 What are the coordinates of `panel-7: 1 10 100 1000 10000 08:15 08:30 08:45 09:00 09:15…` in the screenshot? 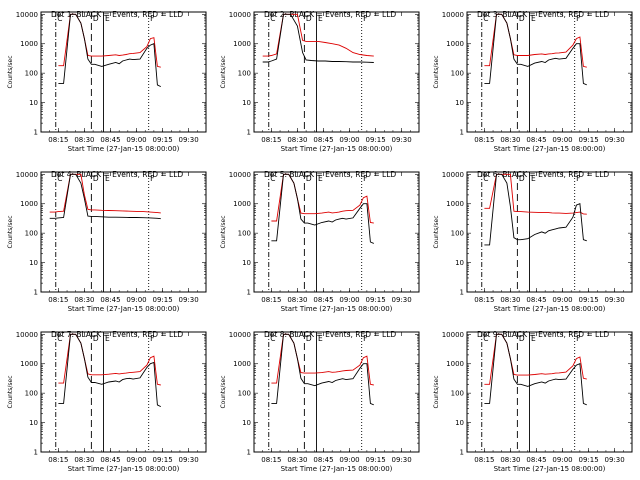 It's located at (107, 401).